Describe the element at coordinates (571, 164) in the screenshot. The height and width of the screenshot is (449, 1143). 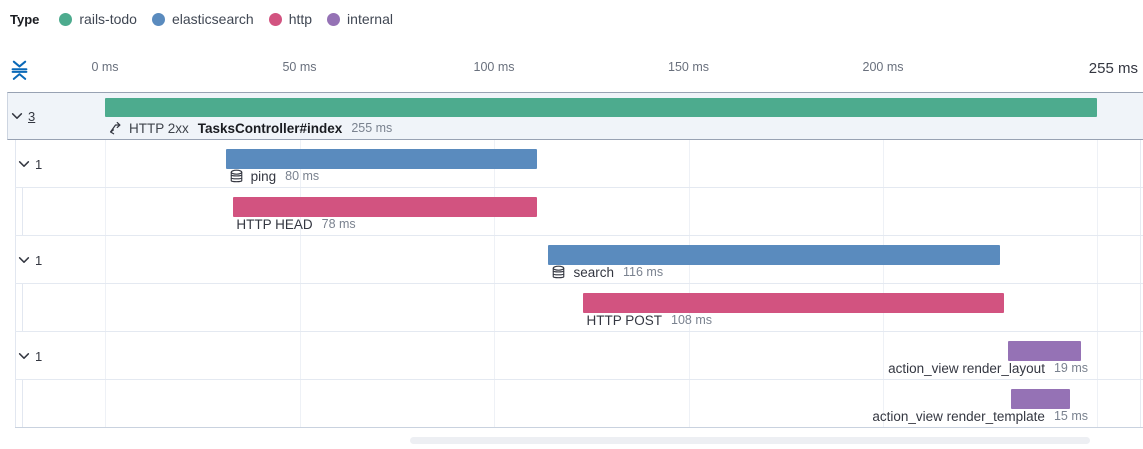
I see `waterfall-row-span-ping: 1 ping 80 ms` at that location.